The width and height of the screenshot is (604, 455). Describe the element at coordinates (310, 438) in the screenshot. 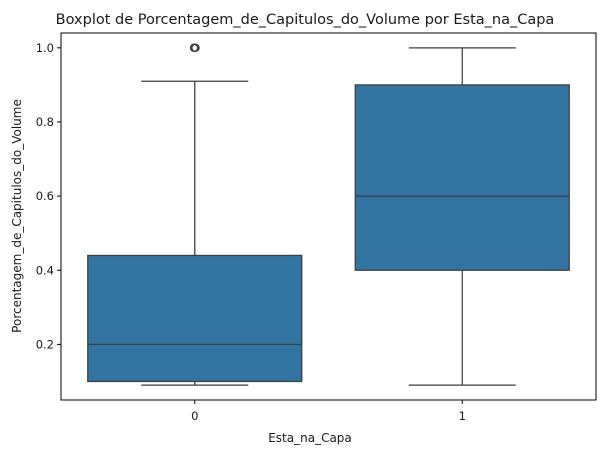

I see `x-axis-label: Esta_na_Capa` at that location.